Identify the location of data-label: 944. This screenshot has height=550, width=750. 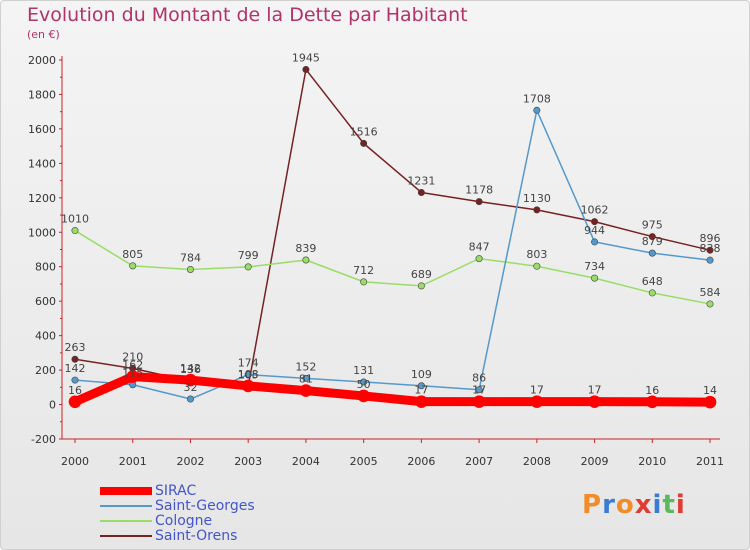
(594, 230).